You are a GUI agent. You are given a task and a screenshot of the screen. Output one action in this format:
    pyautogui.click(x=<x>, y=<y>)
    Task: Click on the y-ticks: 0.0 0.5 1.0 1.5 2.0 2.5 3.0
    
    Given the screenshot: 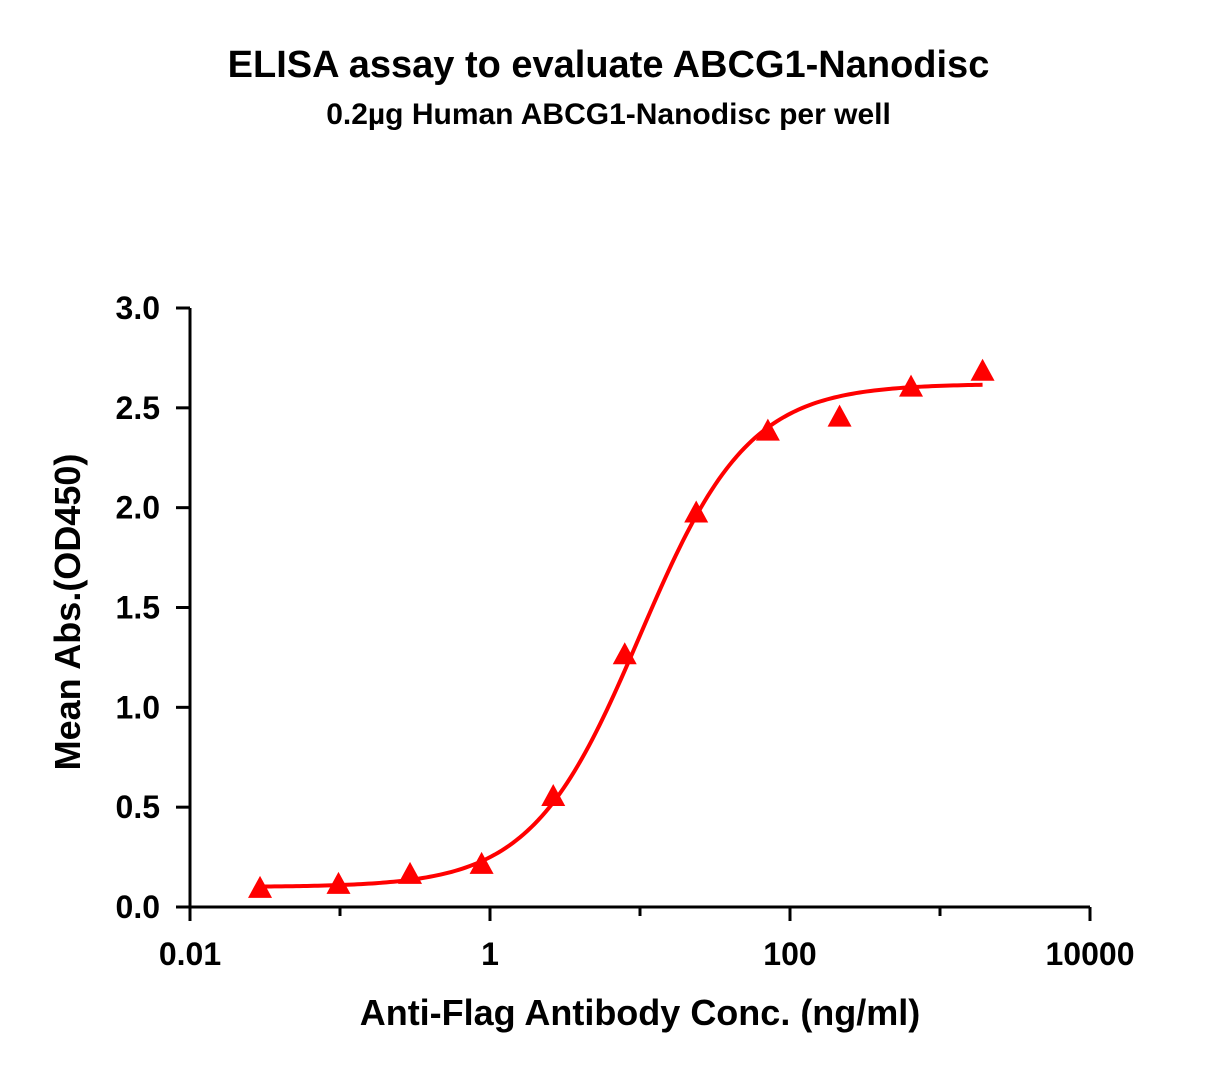 What is the action you would take?
    pyautogui.click(x=153, y=607)
    